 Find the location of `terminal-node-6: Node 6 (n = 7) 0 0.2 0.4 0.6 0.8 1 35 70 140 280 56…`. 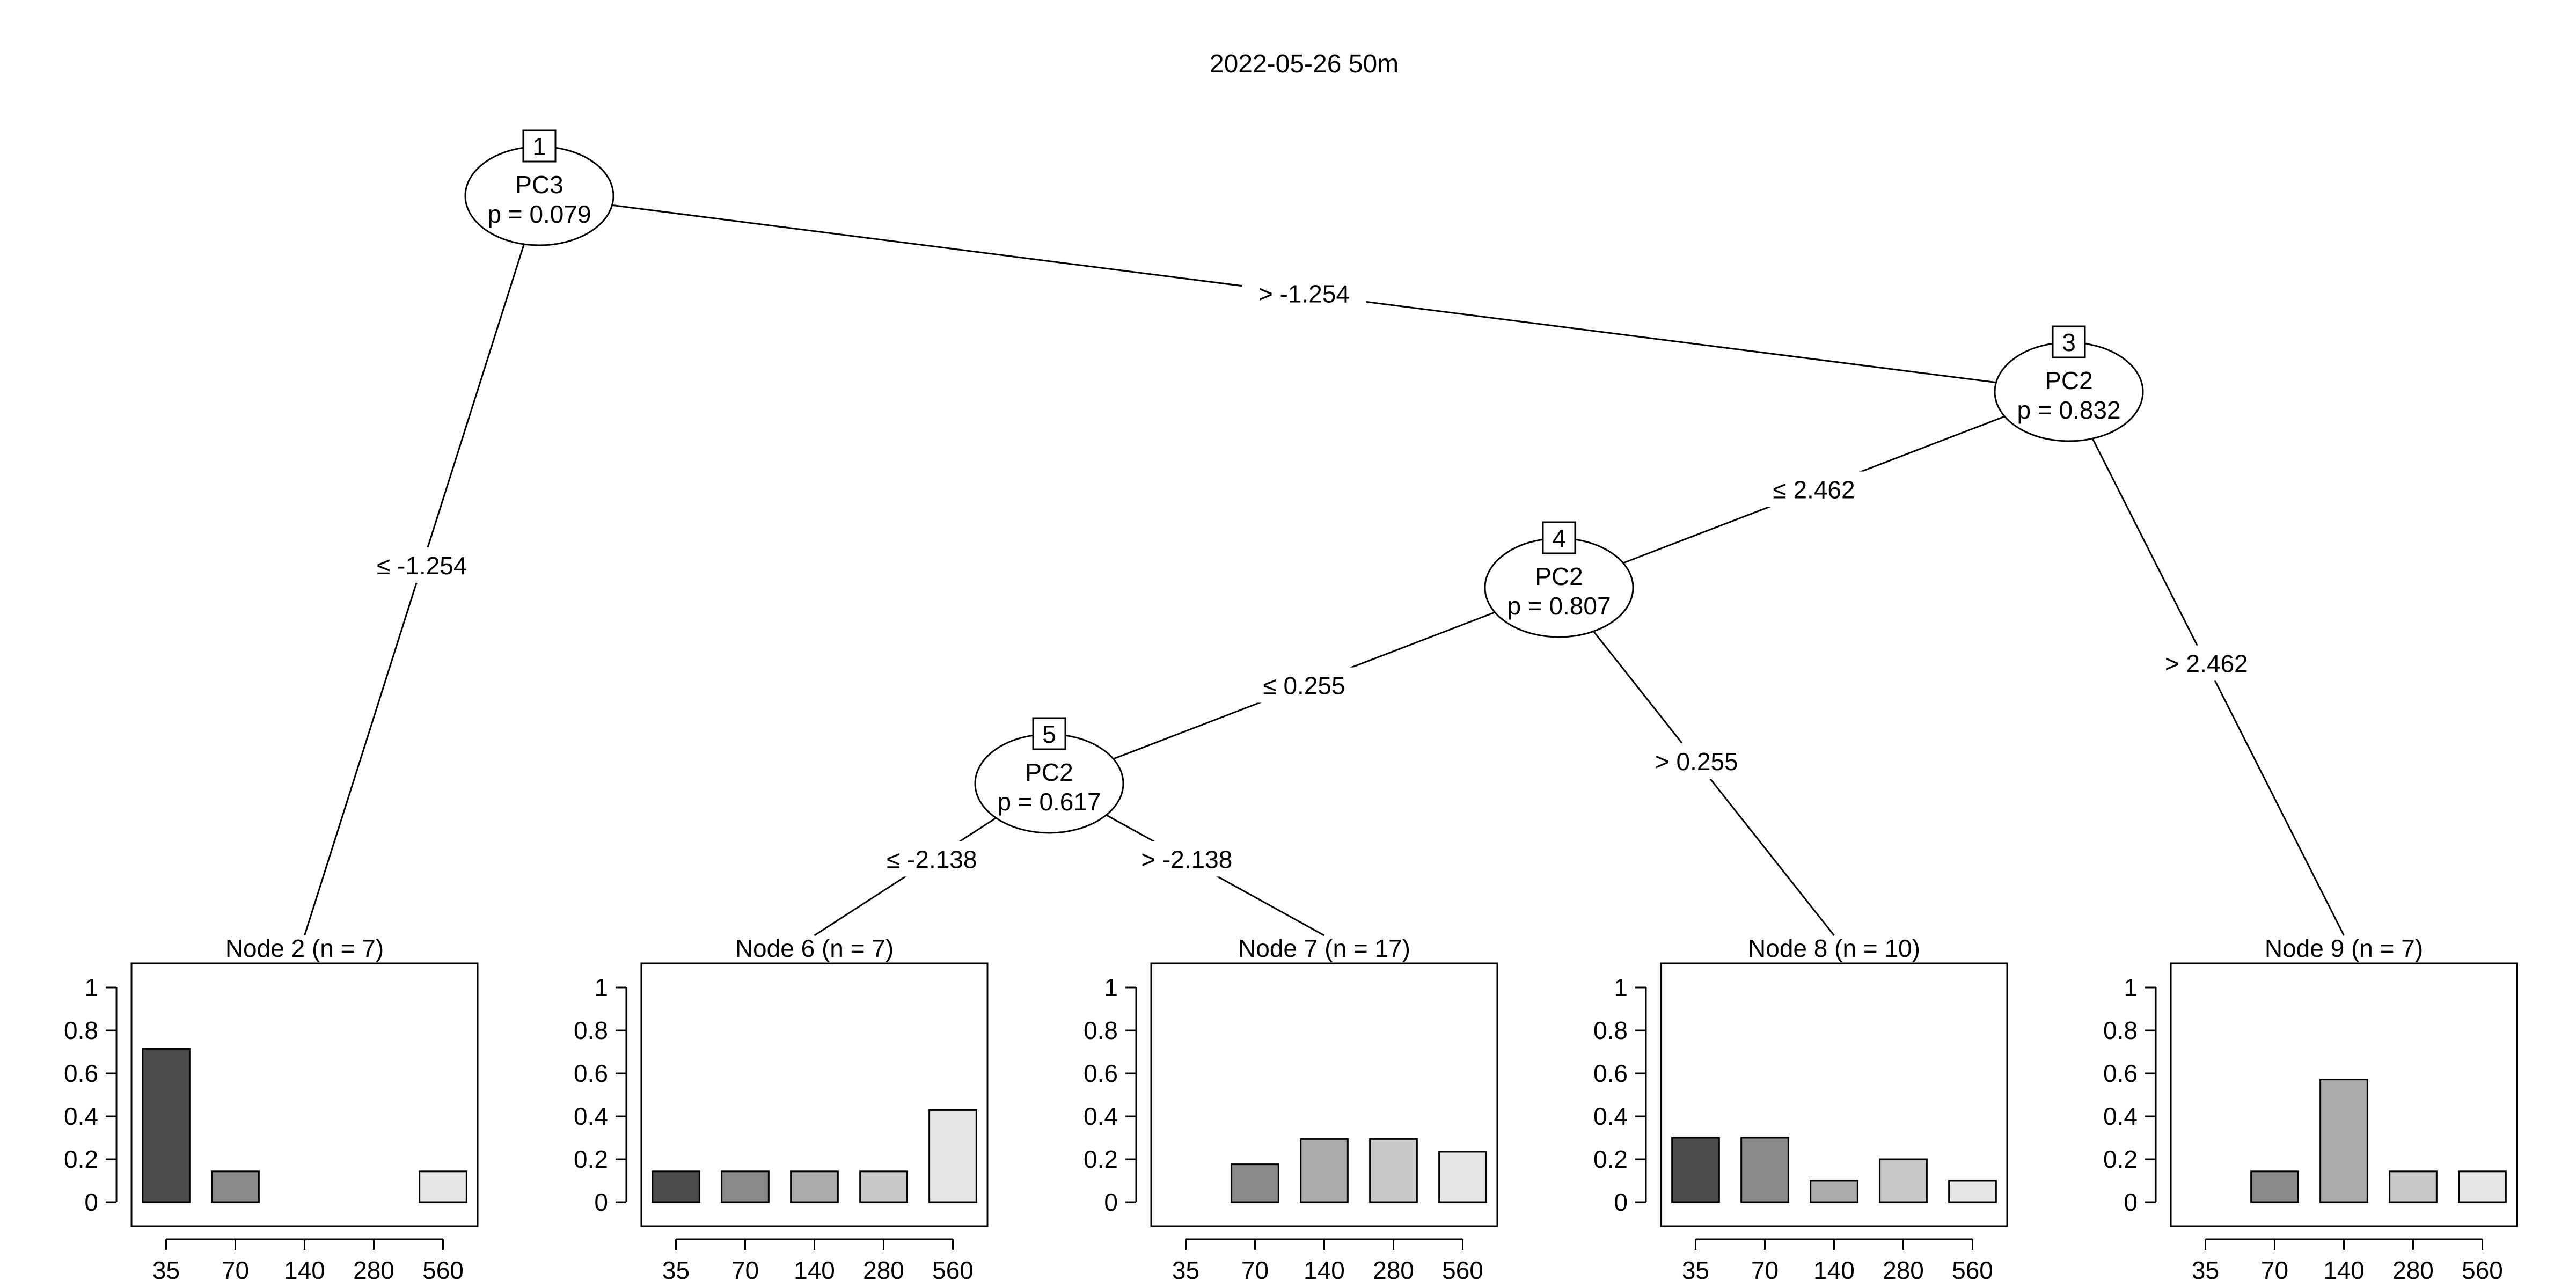

terminal-node-6: Node 6 (n = 7) 0 0.2 0.4 0.6 0.8 1 35 70 140 280 56… is located at coordinates (781, 1109).